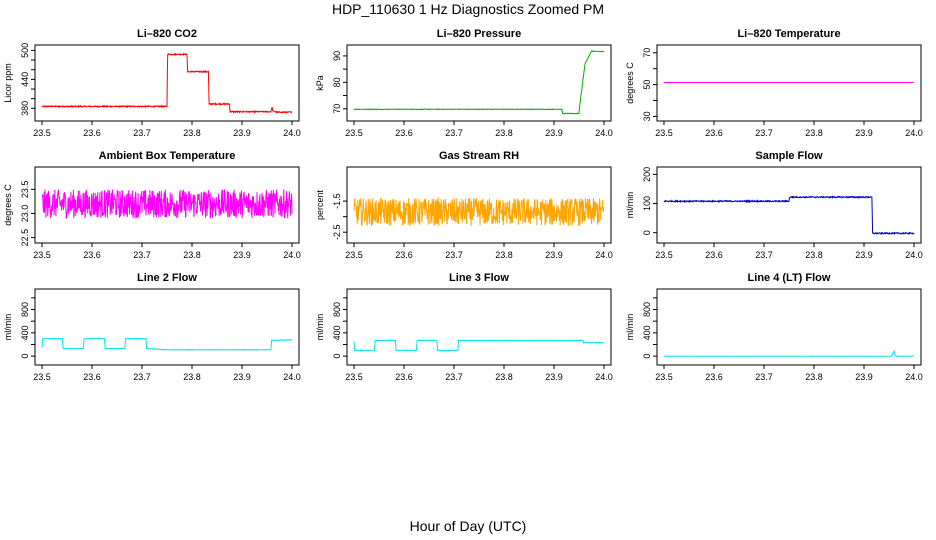  What do you see at coordinates (479, 278) in the screenshot?
I see `chart-title: Line 3 Flow` at bounding box center [479, 278].